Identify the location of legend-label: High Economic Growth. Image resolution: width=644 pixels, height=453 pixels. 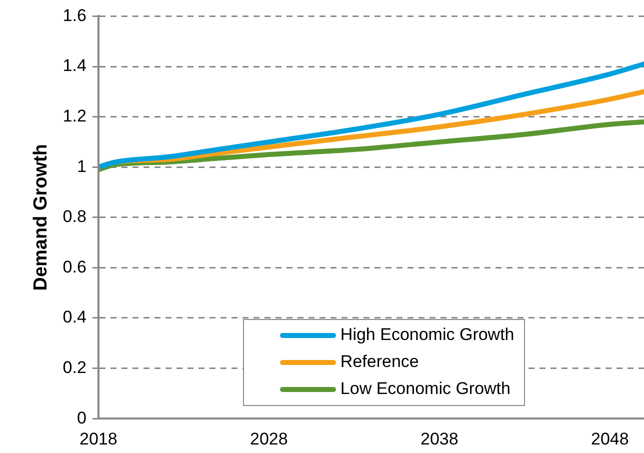
(427, 335).